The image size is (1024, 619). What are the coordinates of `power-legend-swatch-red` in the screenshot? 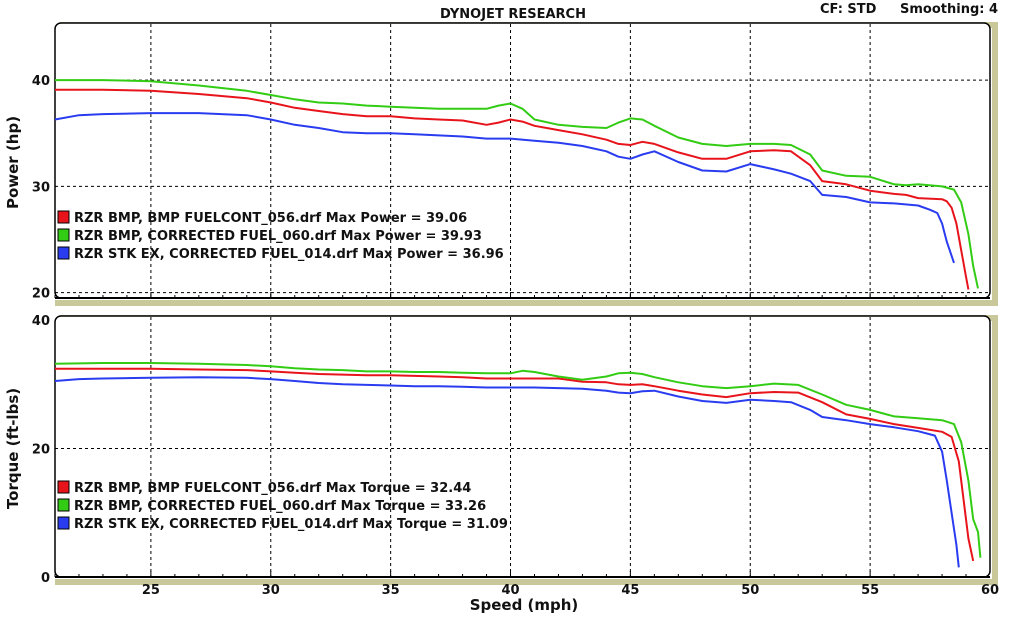 It's located at (63, 217).